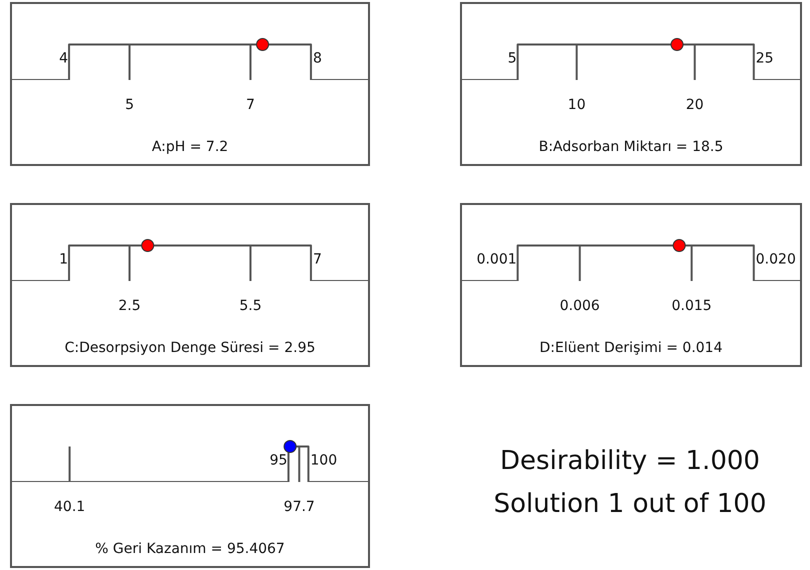 Image resolution: width=810 pixels, height=570 pixels. Describe the element at coordinates (250, 306) in the screenshot. I see `x-tick-label: 5.5` at that location.